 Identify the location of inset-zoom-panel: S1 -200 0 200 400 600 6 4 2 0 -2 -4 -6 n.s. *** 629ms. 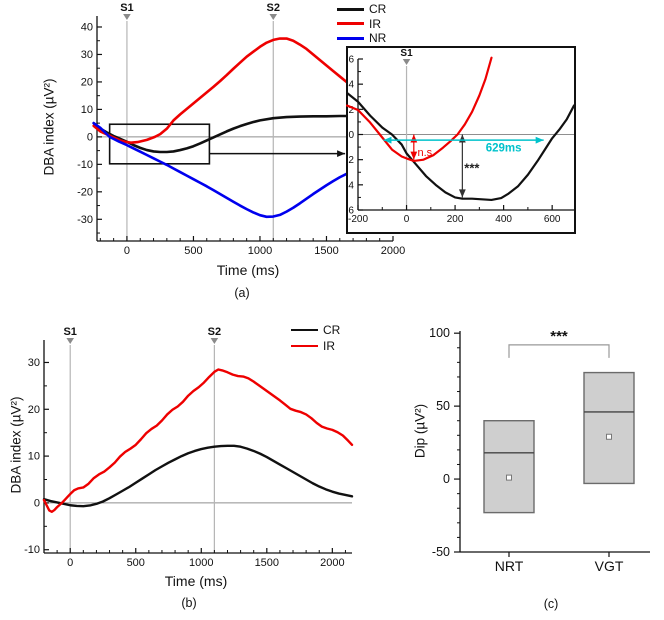
(461, 140).